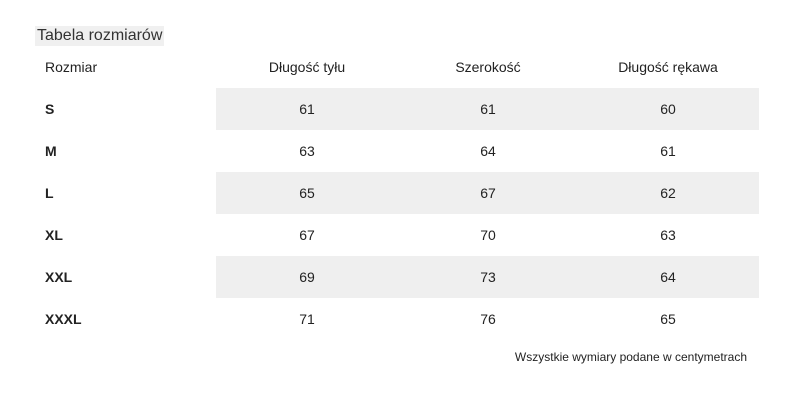  What do you see at coordinates (668, 67) in the screenshot?
I see `header-sleeve-length: Długość rękawa` at bounding box center [668, 67].